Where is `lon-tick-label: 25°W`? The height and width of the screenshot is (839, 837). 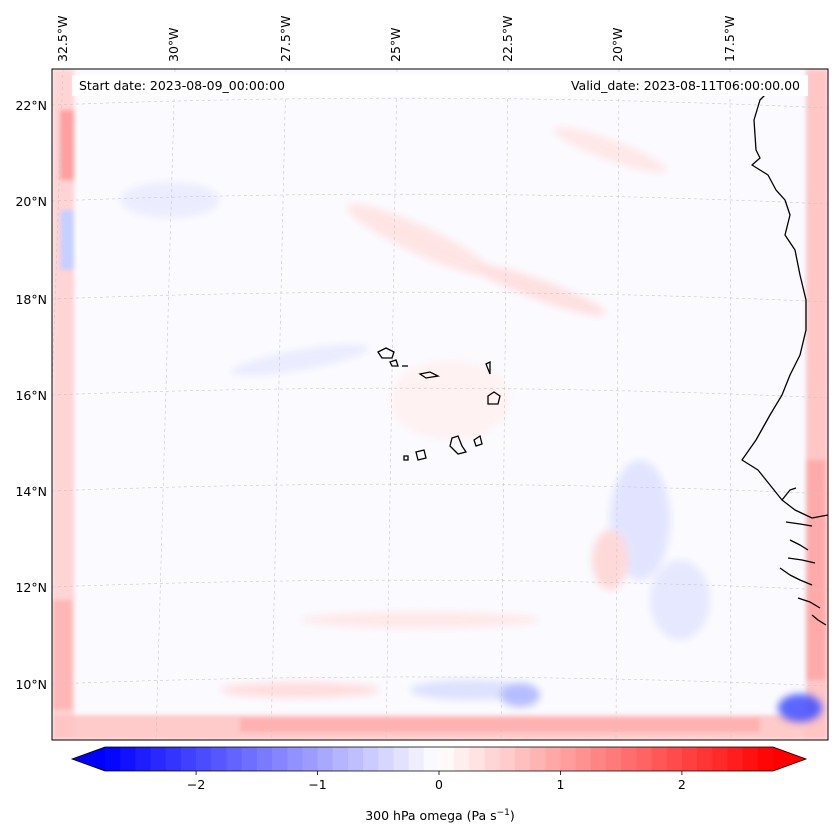
lon-tick-label: 25°W is located at coordinates (395, 44).